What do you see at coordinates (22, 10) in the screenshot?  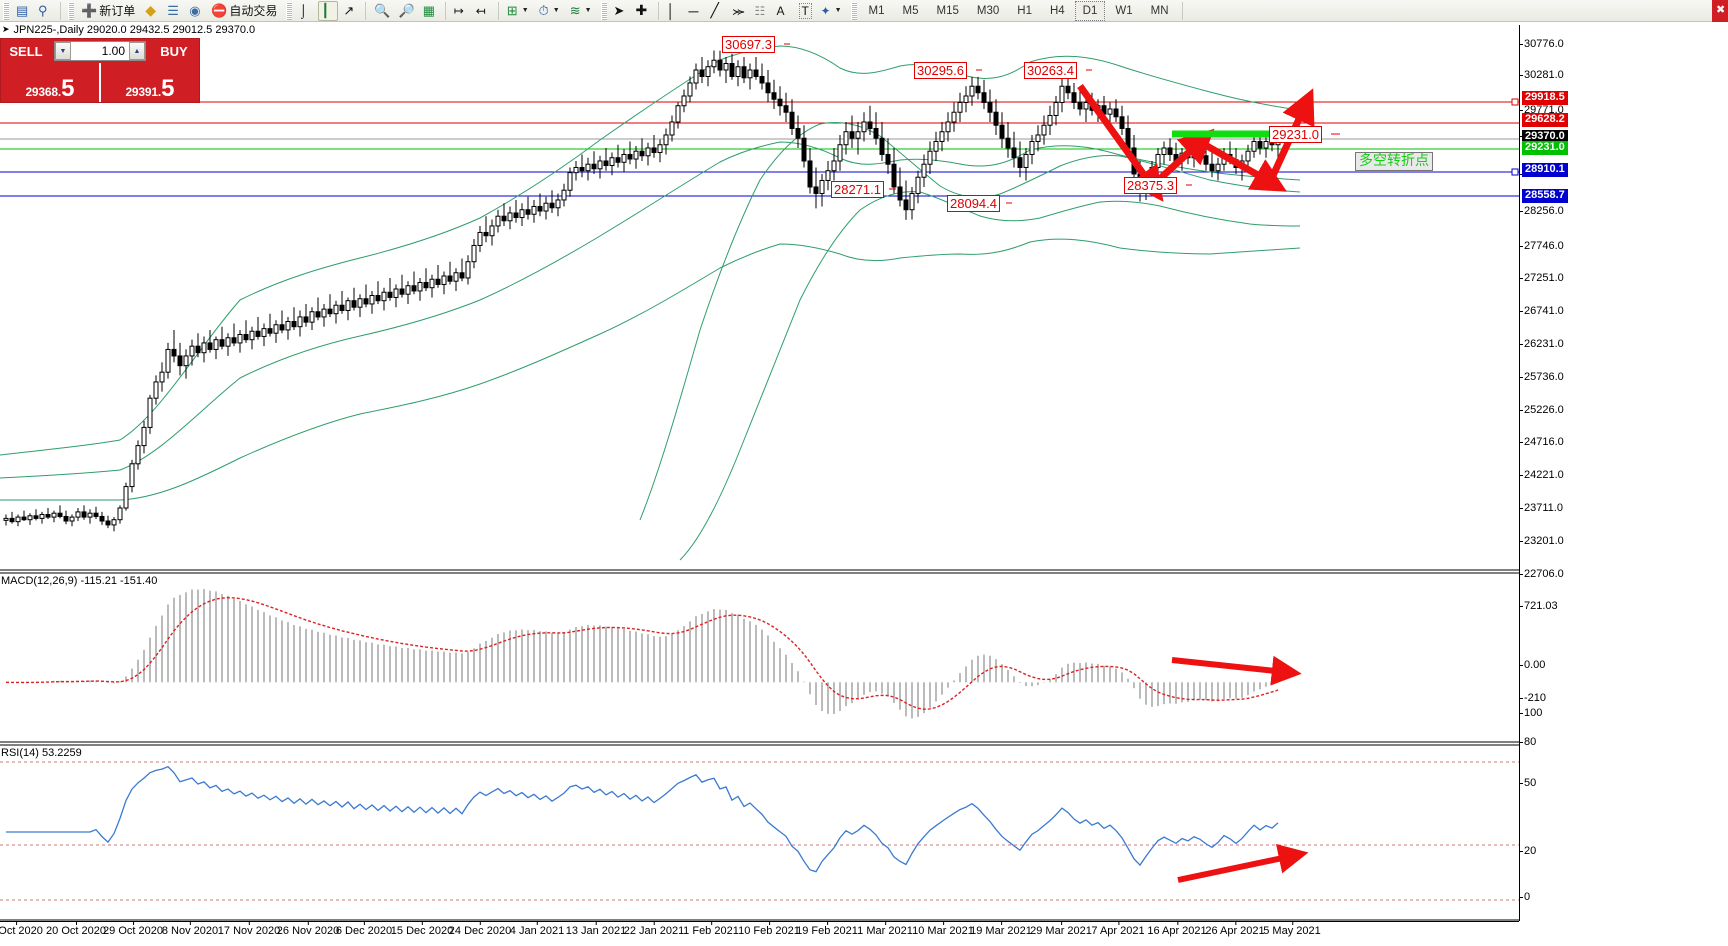 I see `new-chart-icon: ▤` at bounding box center [22, 10].